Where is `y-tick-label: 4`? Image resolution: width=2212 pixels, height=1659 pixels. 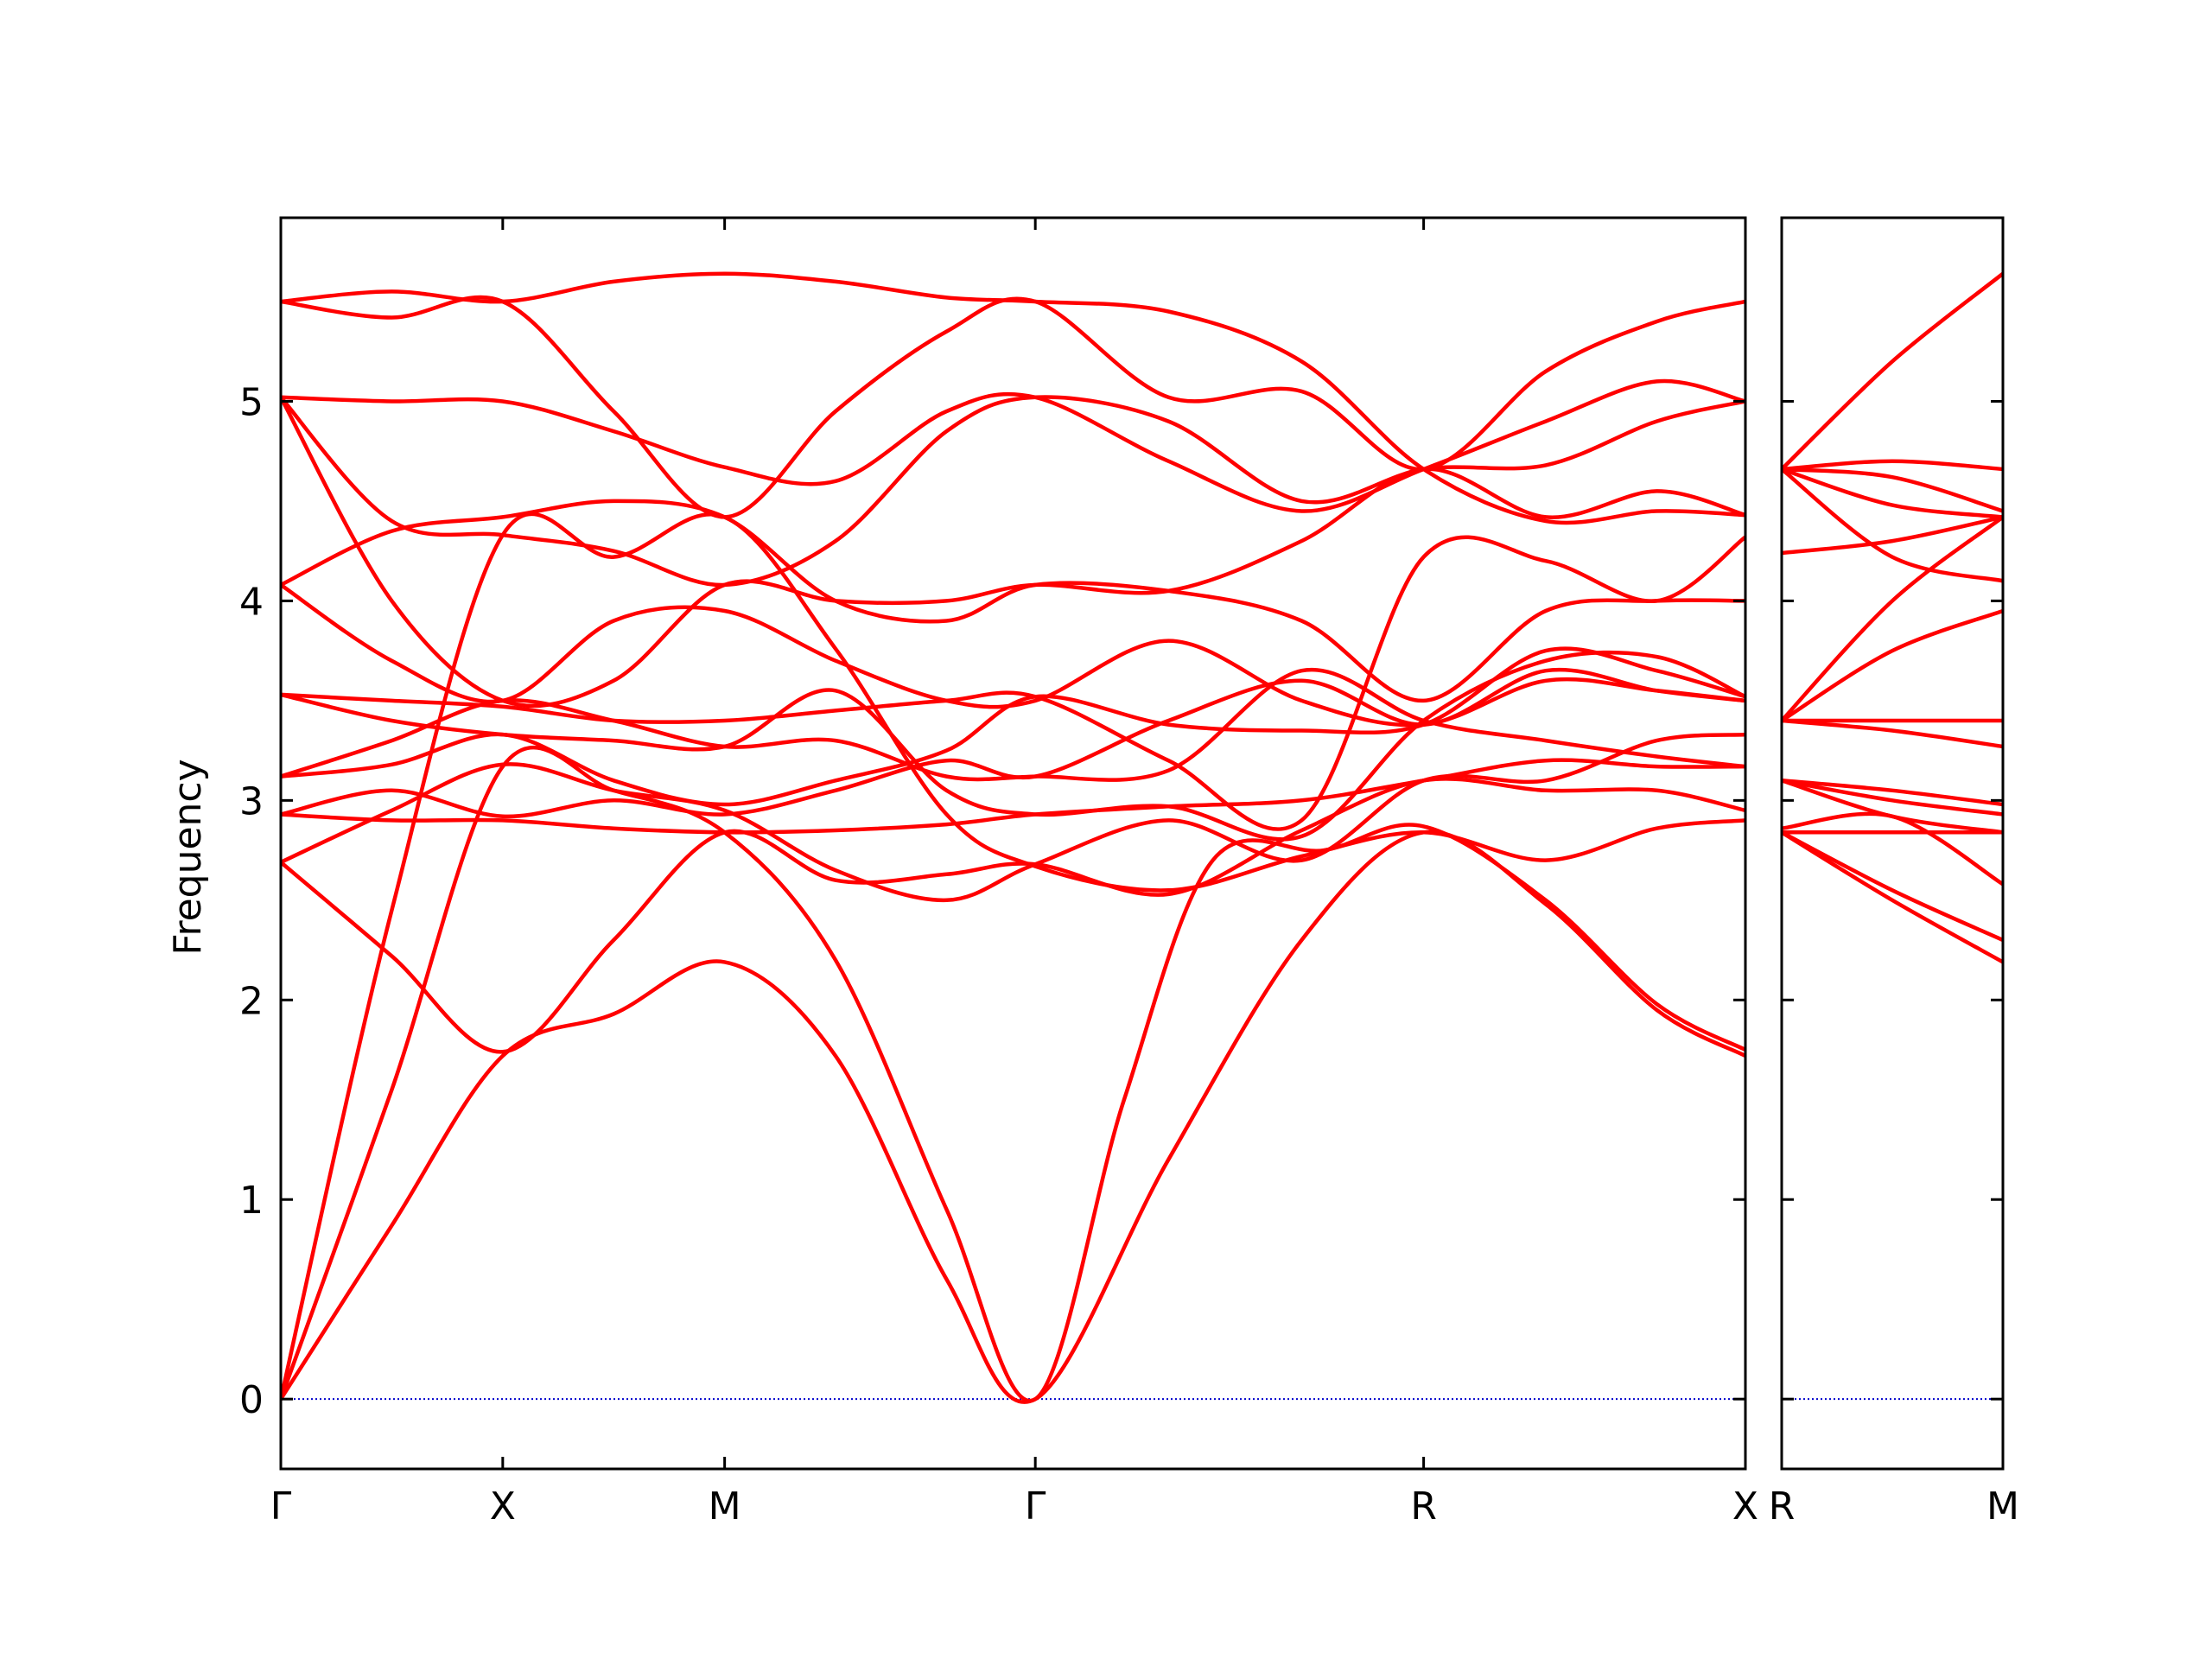 y-tick-label: 4 is located at coordinates (251, 602).